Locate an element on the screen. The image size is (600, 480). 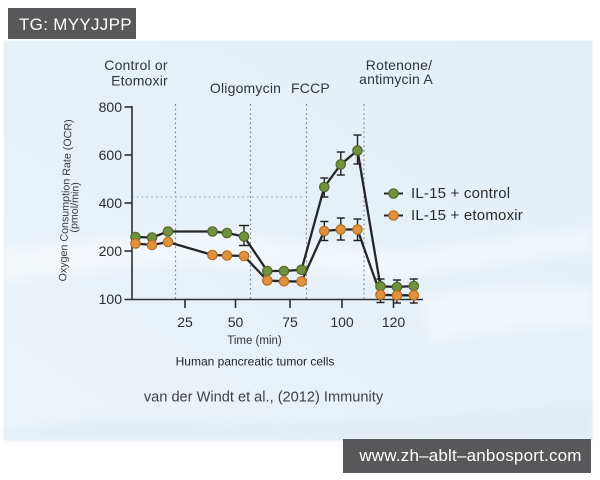
svg-text: Rotenone/ is located at coordinates (399, 65).